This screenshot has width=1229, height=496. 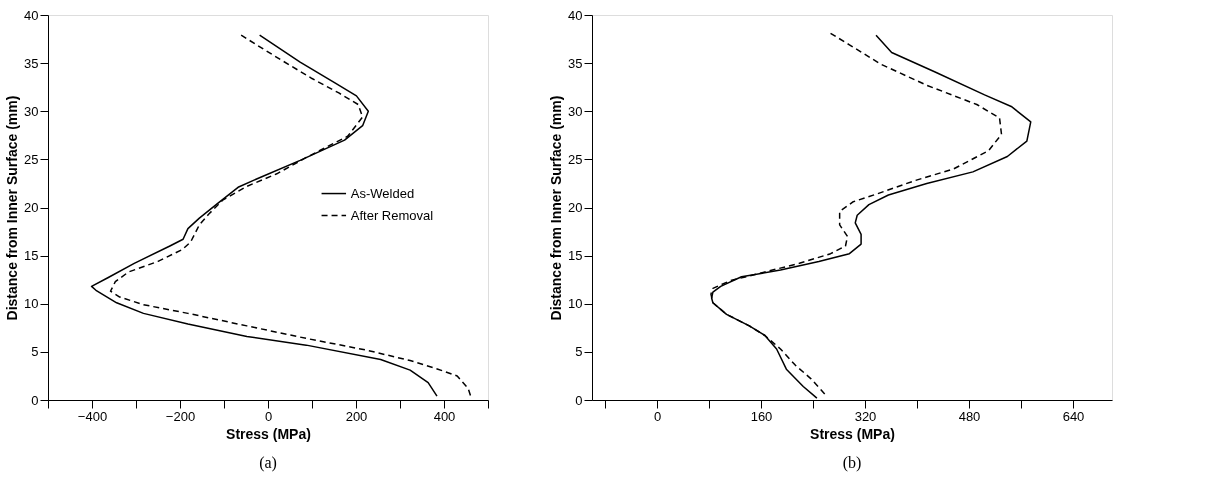 I want to click on x-tick-label: 640, so click(x=1073, y=416).